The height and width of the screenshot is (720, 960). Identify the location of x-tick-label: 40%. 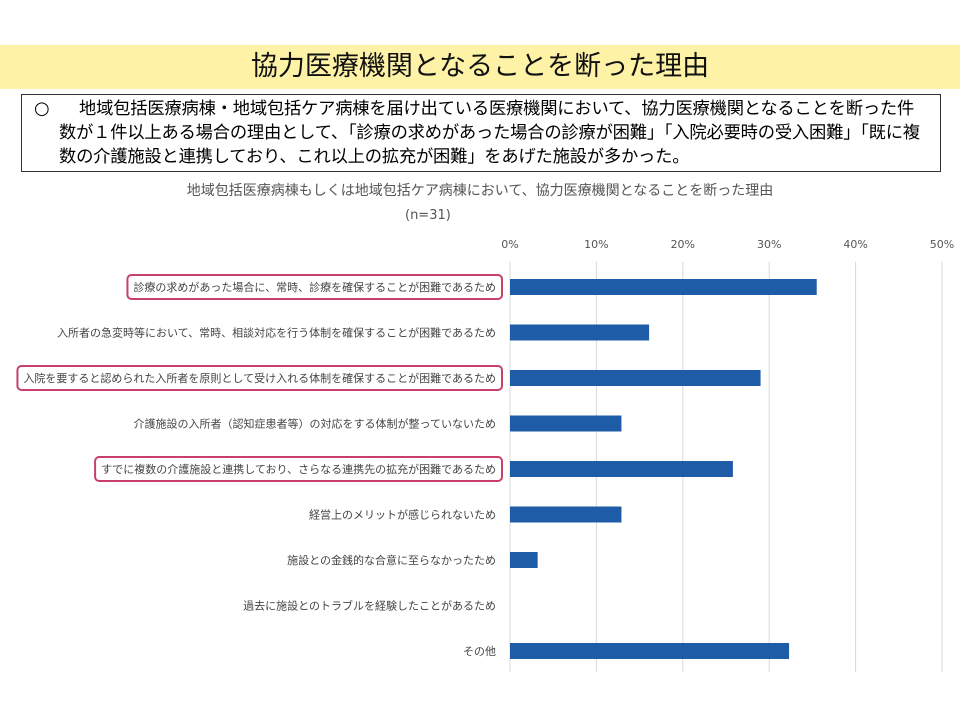
(855, 244).